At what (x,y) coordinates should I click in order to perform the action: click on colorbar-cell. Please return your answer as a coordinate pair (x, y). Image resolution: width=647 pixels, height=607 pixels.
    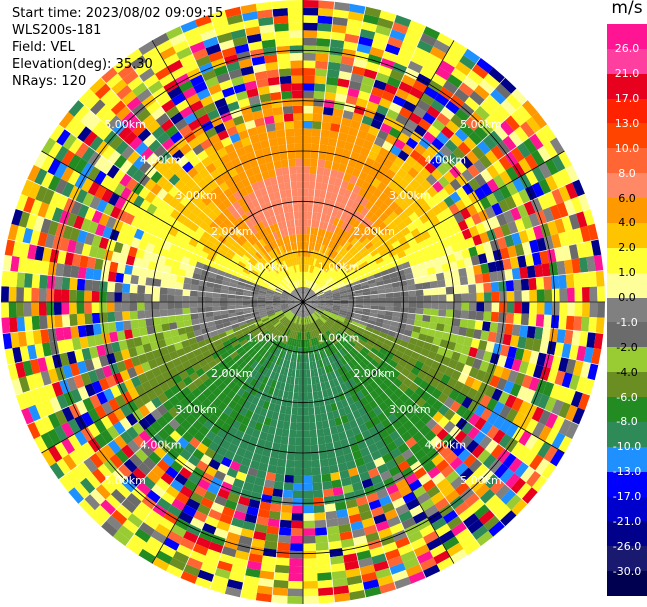
    Looking at the image, I should click on (627, 310).